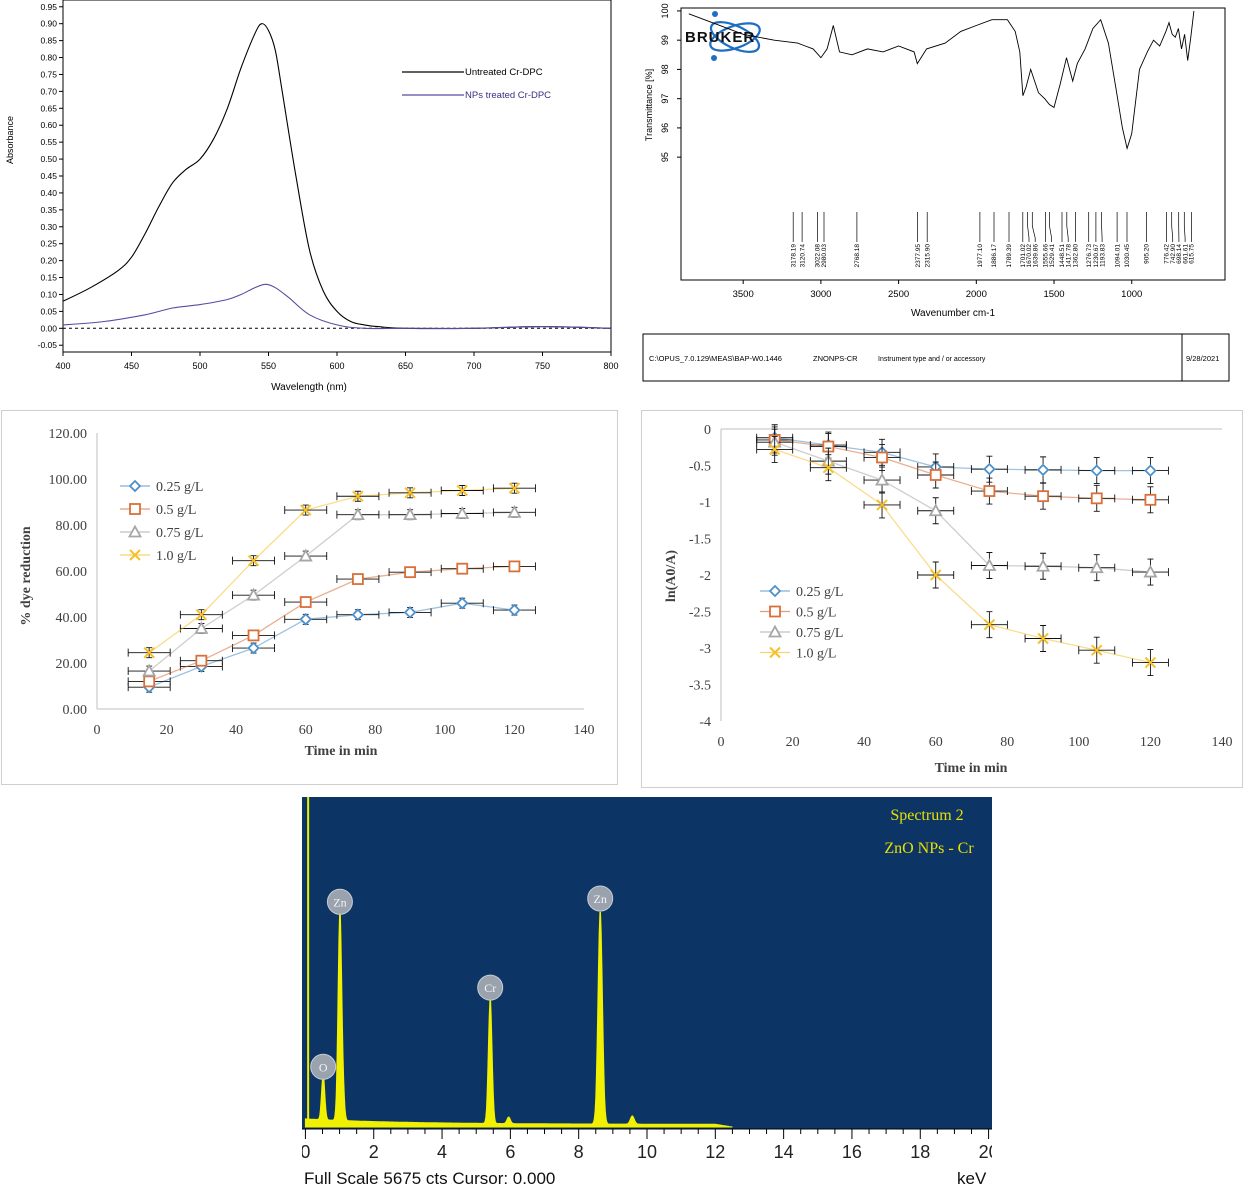  Describe the element at coordinates (793, 256) in the screenshot. I see `ftir-peak-label: 3178.19` at that location.